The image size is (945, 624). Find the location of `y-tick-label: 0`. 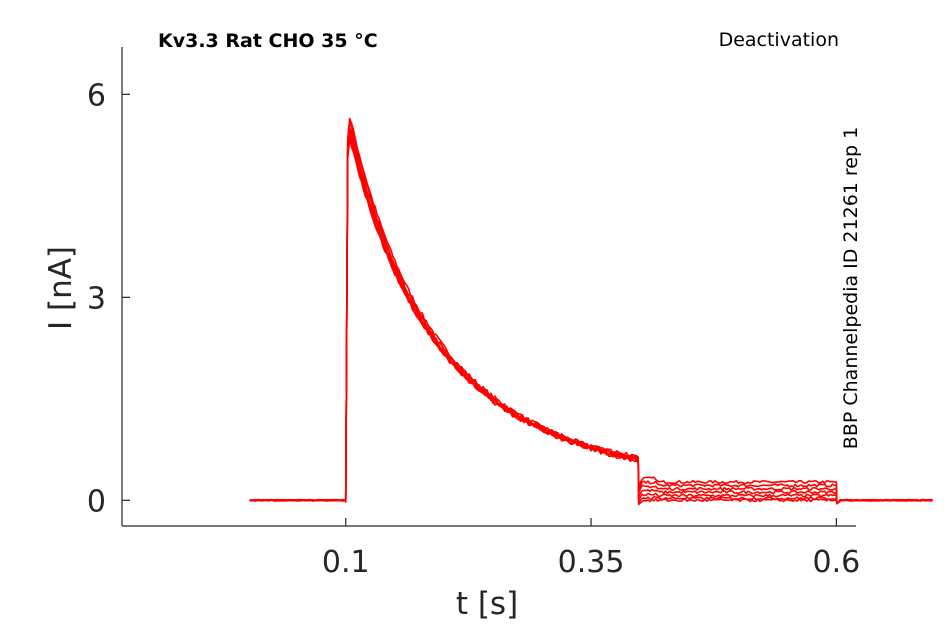

y-tick-label: 0 is located at coordinates (96, 501).